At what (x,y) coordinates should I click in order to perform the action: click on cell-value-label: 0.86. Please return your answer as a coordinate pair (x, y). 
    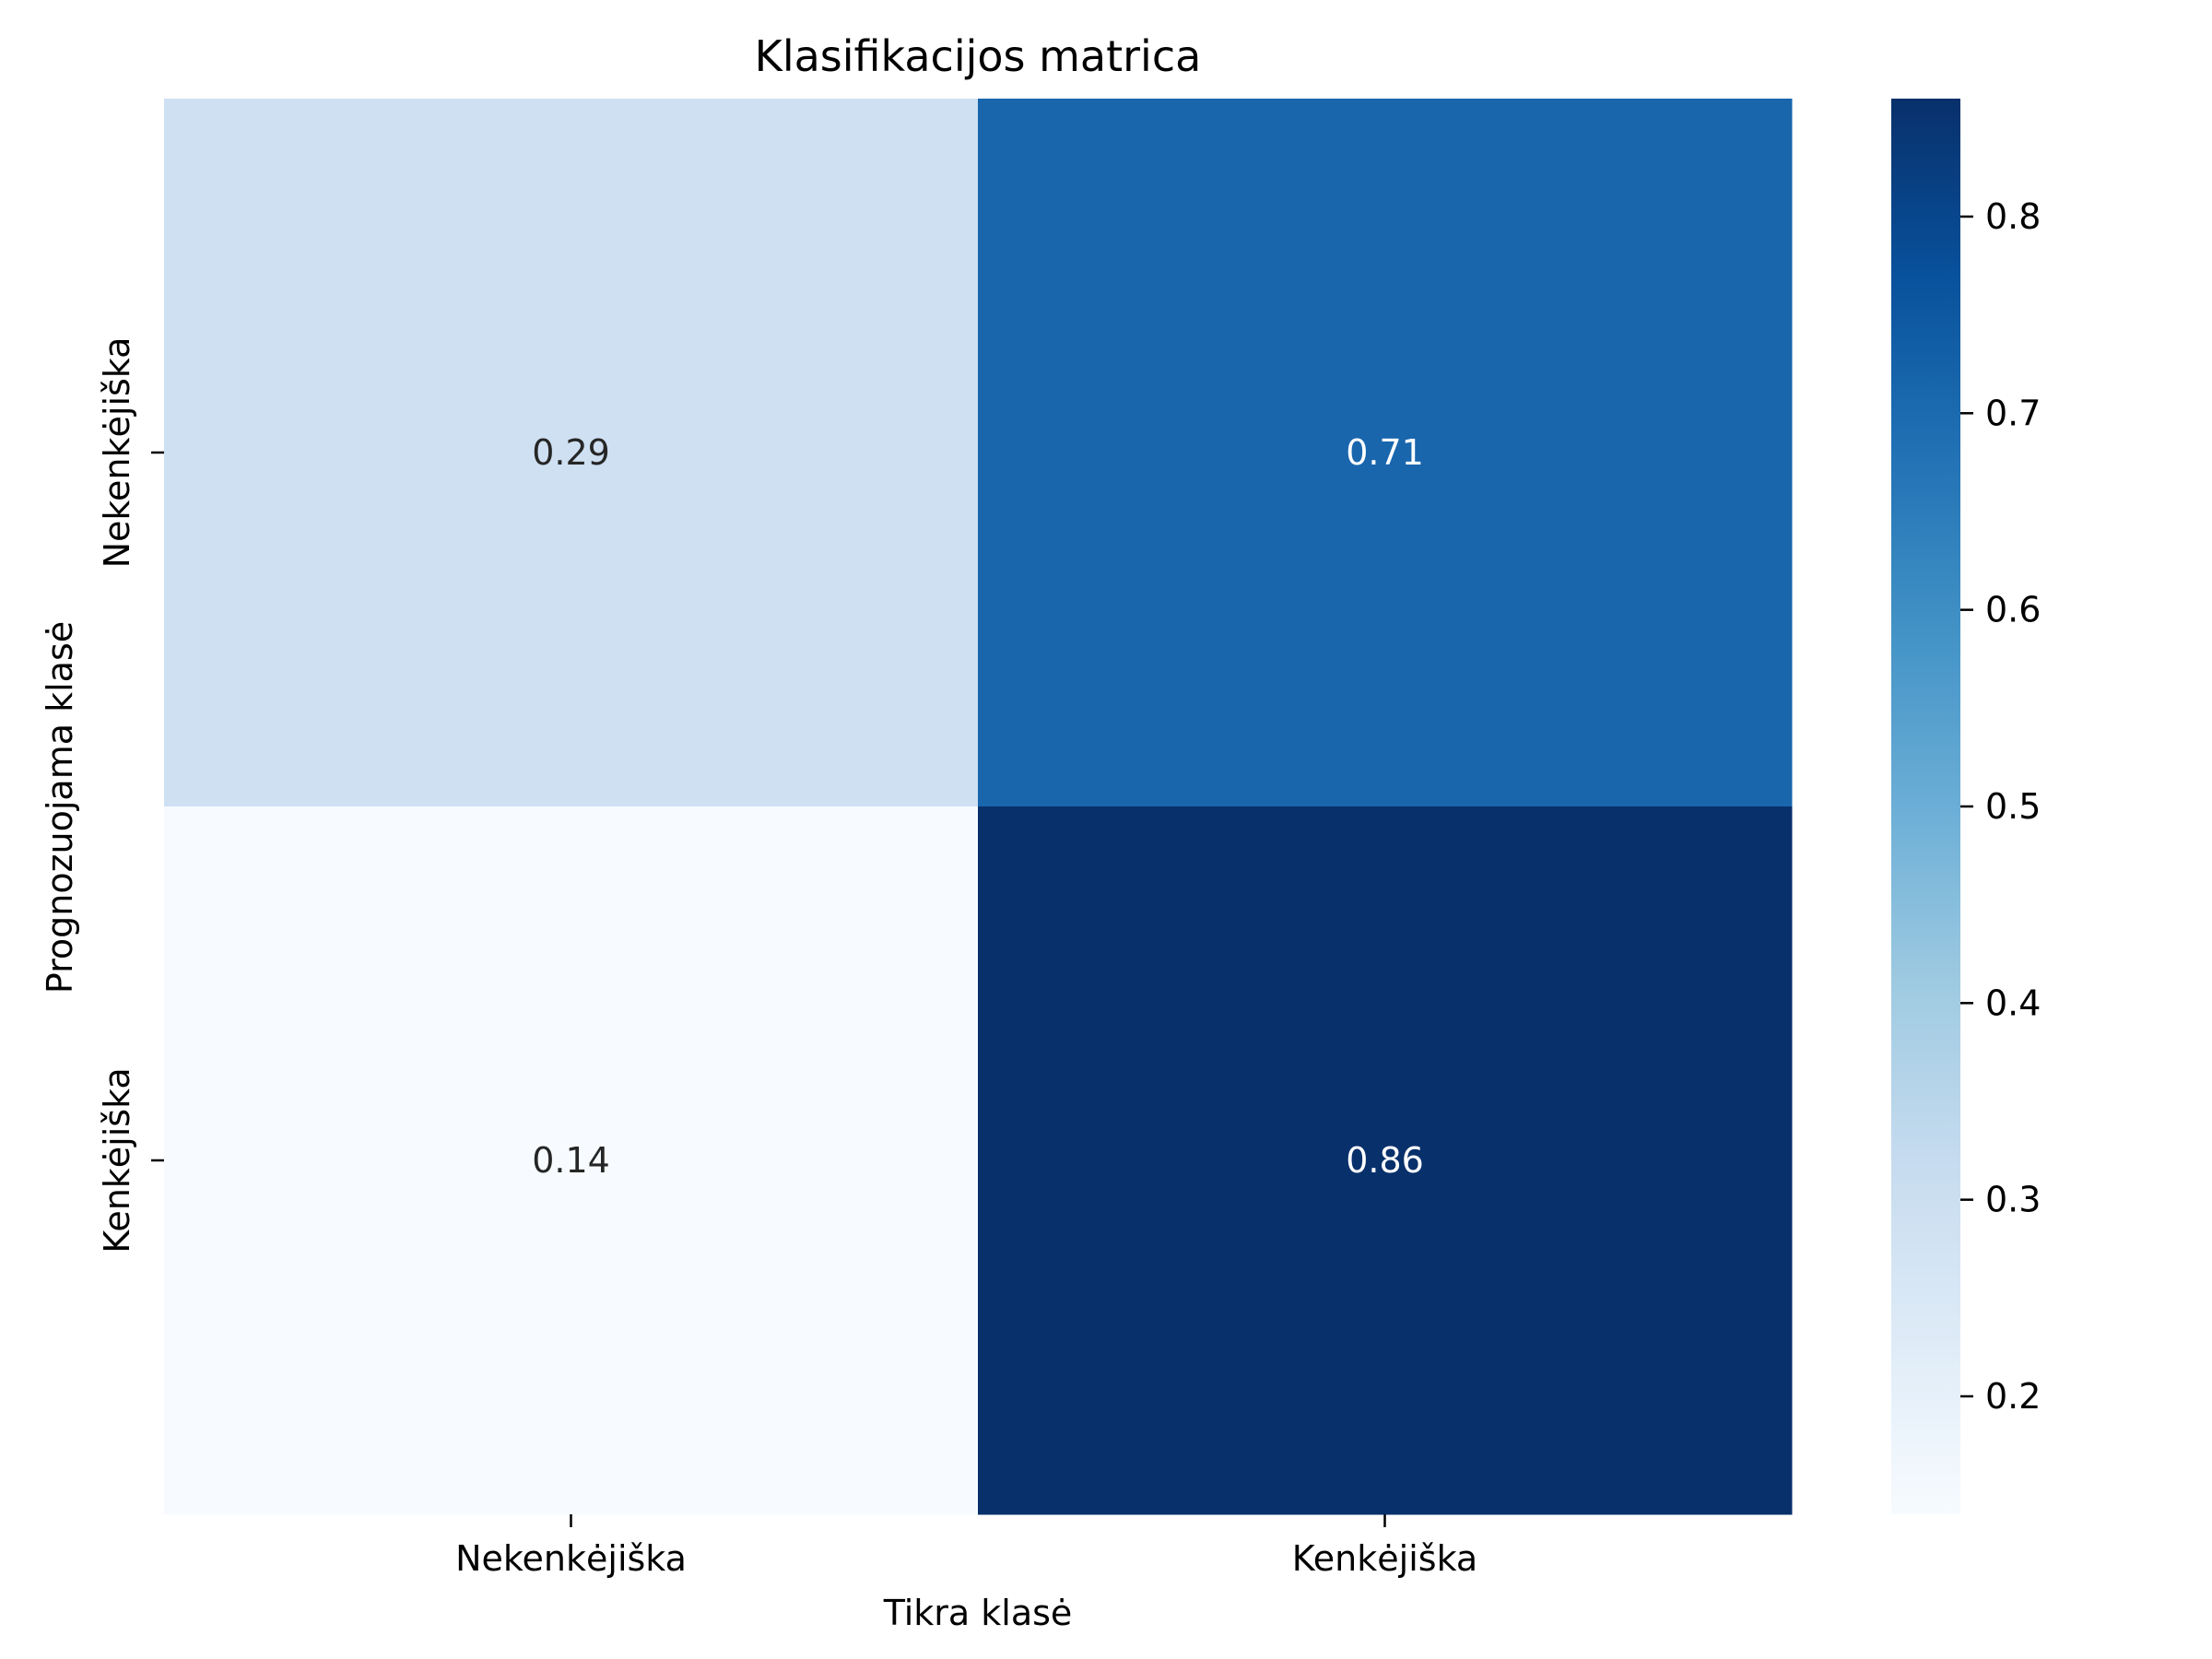
    Looking at the image, I should click on (1385, 1160).